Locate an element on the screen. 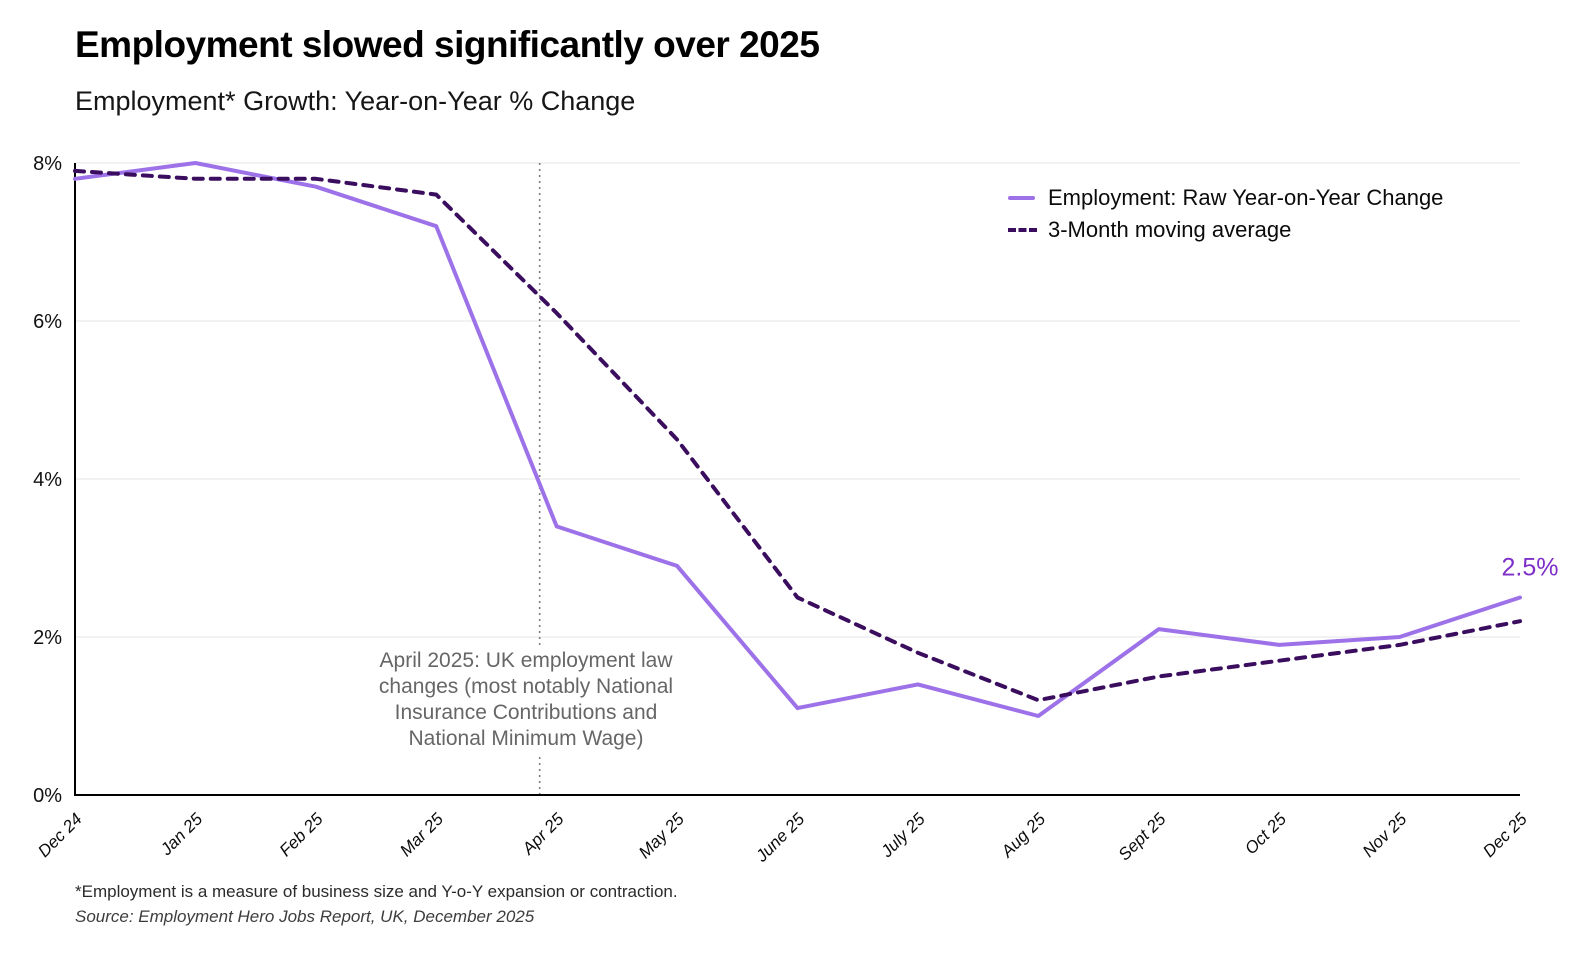 The width and height of the screenshot is (1582, 953). y-tick-label: 0% is located at coordinates (47, 796).